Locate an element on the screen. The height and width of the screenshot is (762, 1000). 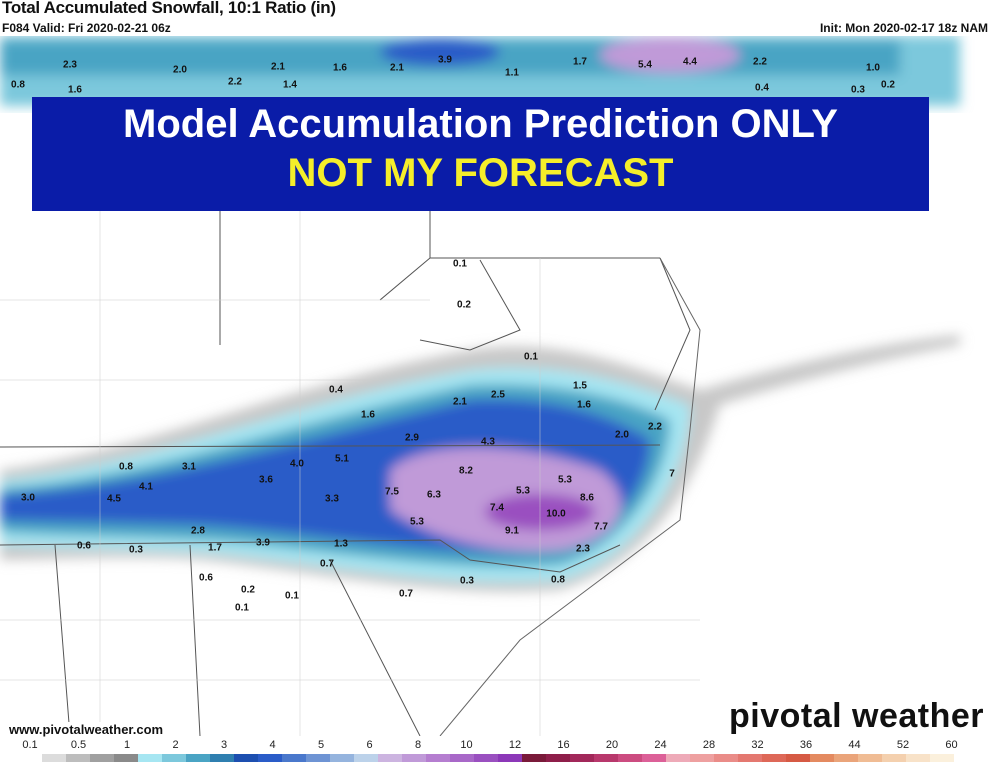
legend-tick-label: 44 is located at coordinates (854, 745).